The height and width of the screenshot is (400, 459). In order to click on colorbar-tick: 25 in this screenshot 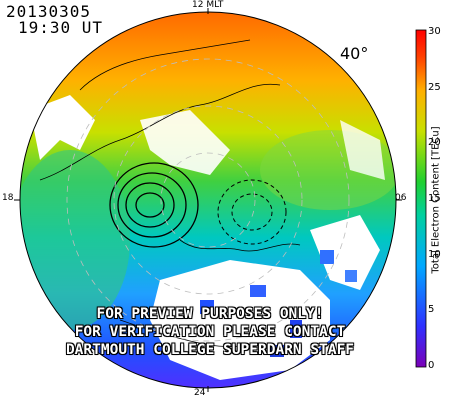, I will do `click(434, 87)`.